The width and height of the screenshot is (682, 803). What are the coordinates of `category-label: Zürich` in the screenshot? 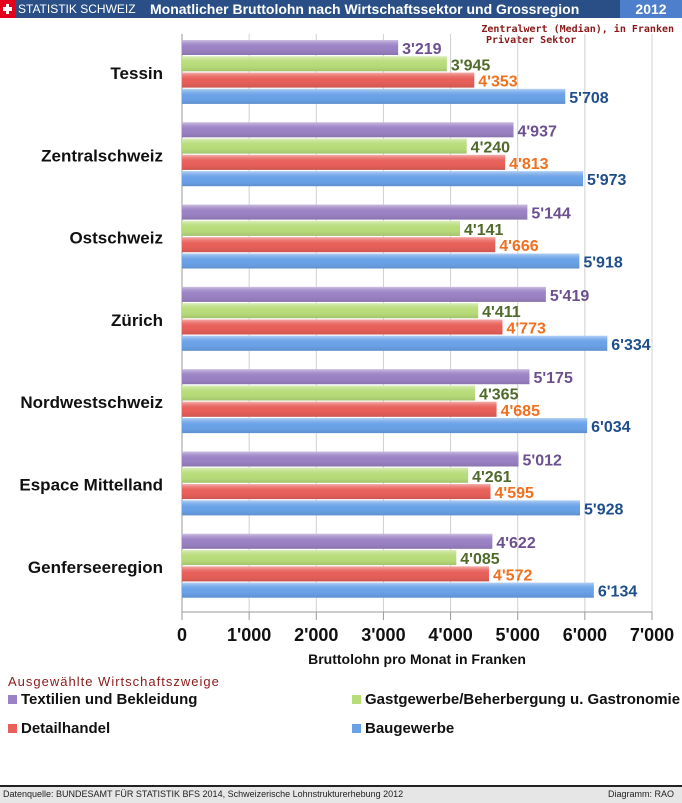 It's located at (137, 320).